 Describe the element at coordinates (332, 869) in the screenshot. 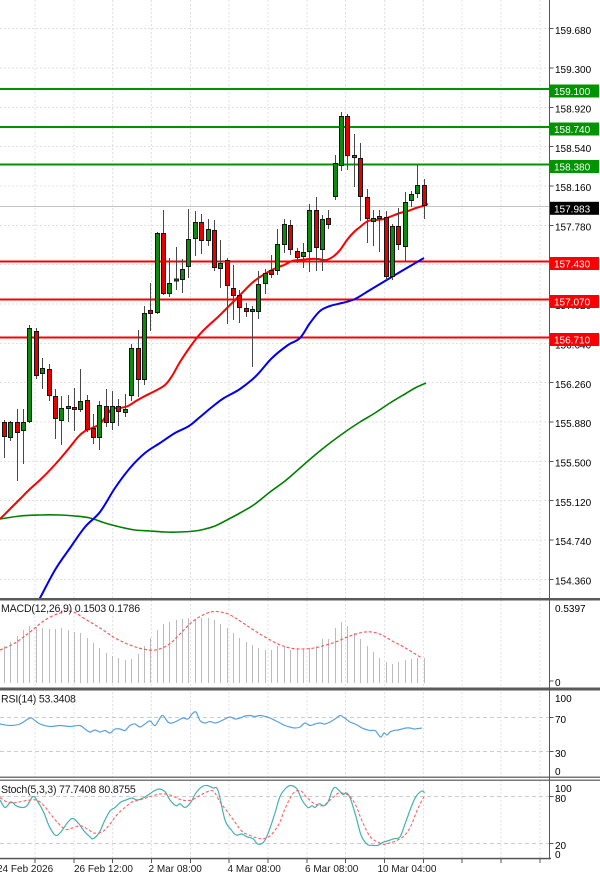

I see `svg-text: 6 Mar 08:00` at that location.